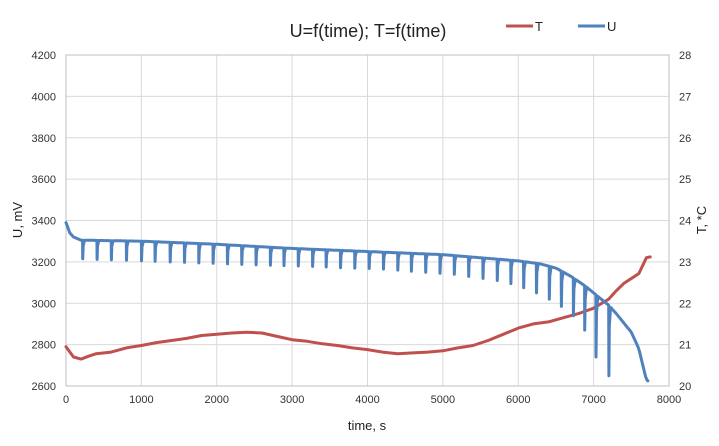 This screenshot has height=446, width=719. I want to click on y-right-tick-label: 22, so click(685, 304).